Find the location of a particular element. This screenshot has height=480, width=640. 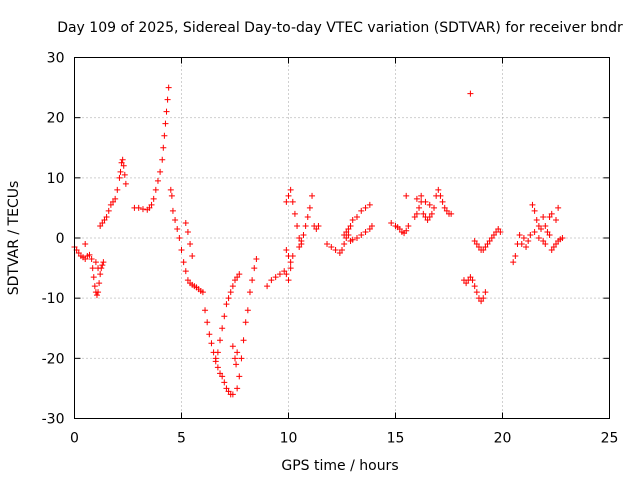

x-tick-label: 10 is located at coordinates (289, 439).